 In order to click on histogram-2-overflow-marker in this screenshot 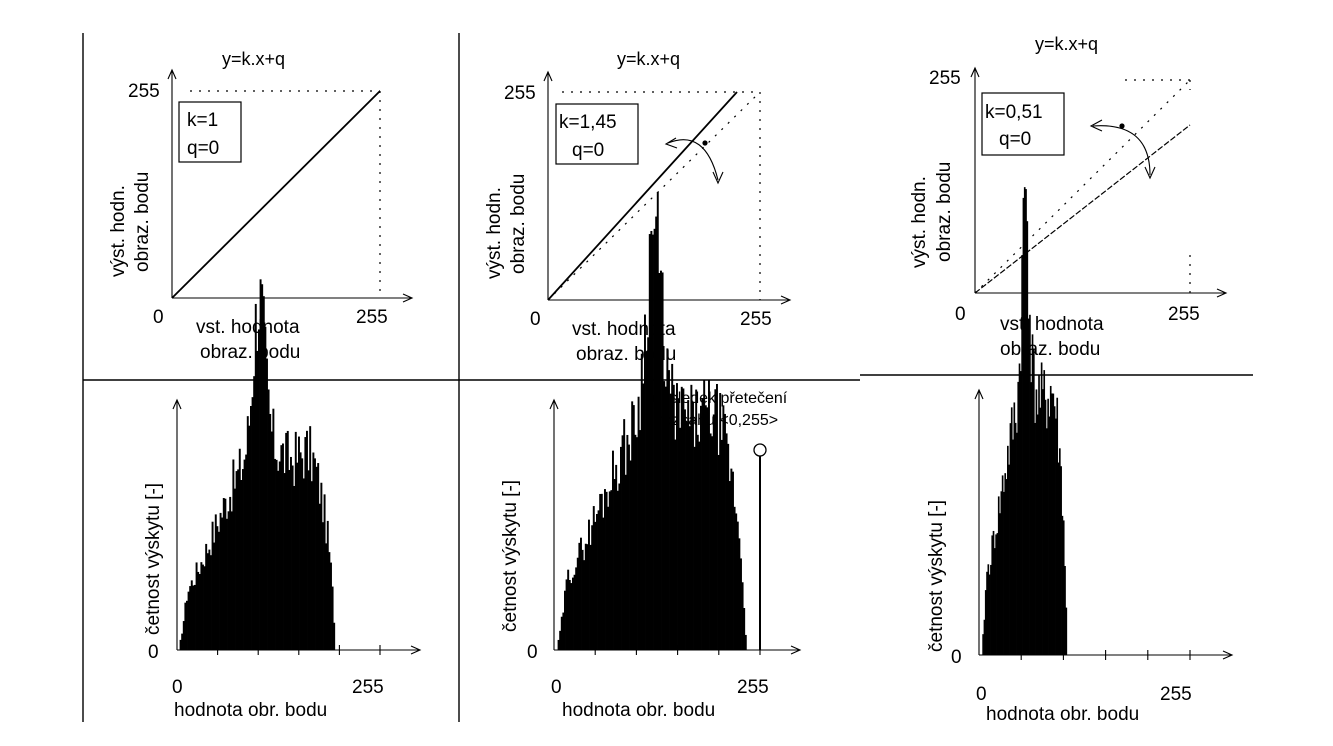, I will do `click(760, 450)`.